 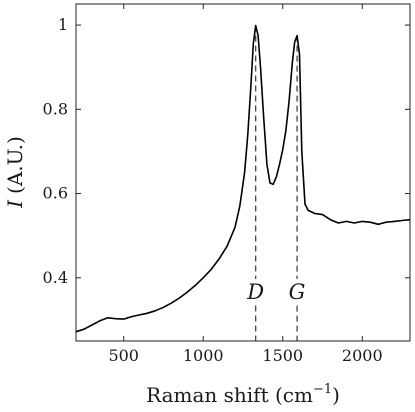 What do you see at coordinates (55, 108) in the screenshot?
I see `y-tick-label: 0.8` at bounding box center [55, 108].